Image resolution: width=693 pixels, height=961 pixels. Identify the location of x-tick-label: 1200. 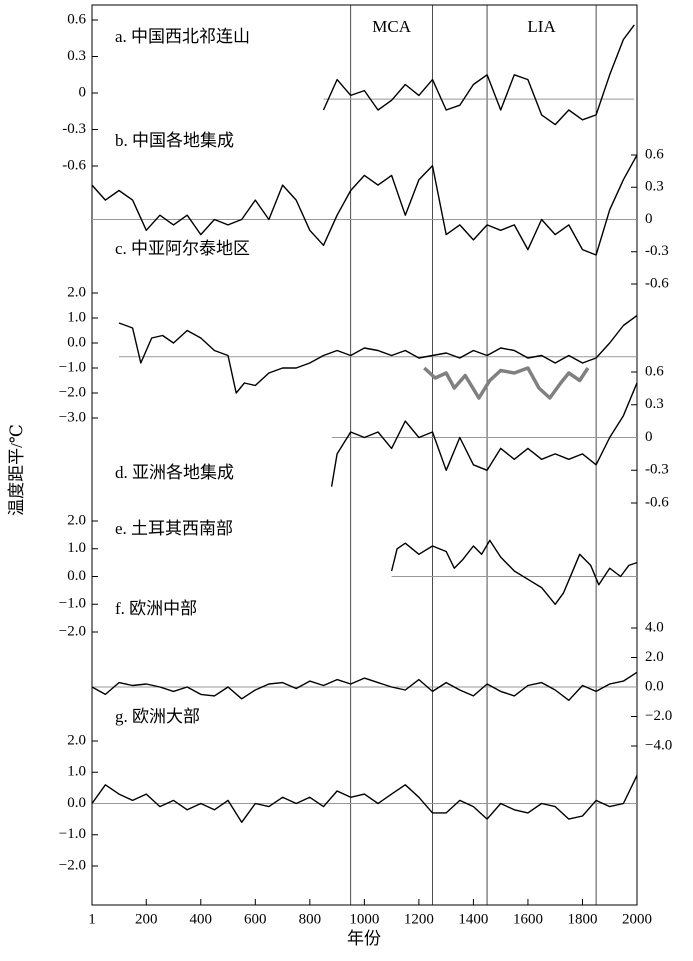
(419, 919).